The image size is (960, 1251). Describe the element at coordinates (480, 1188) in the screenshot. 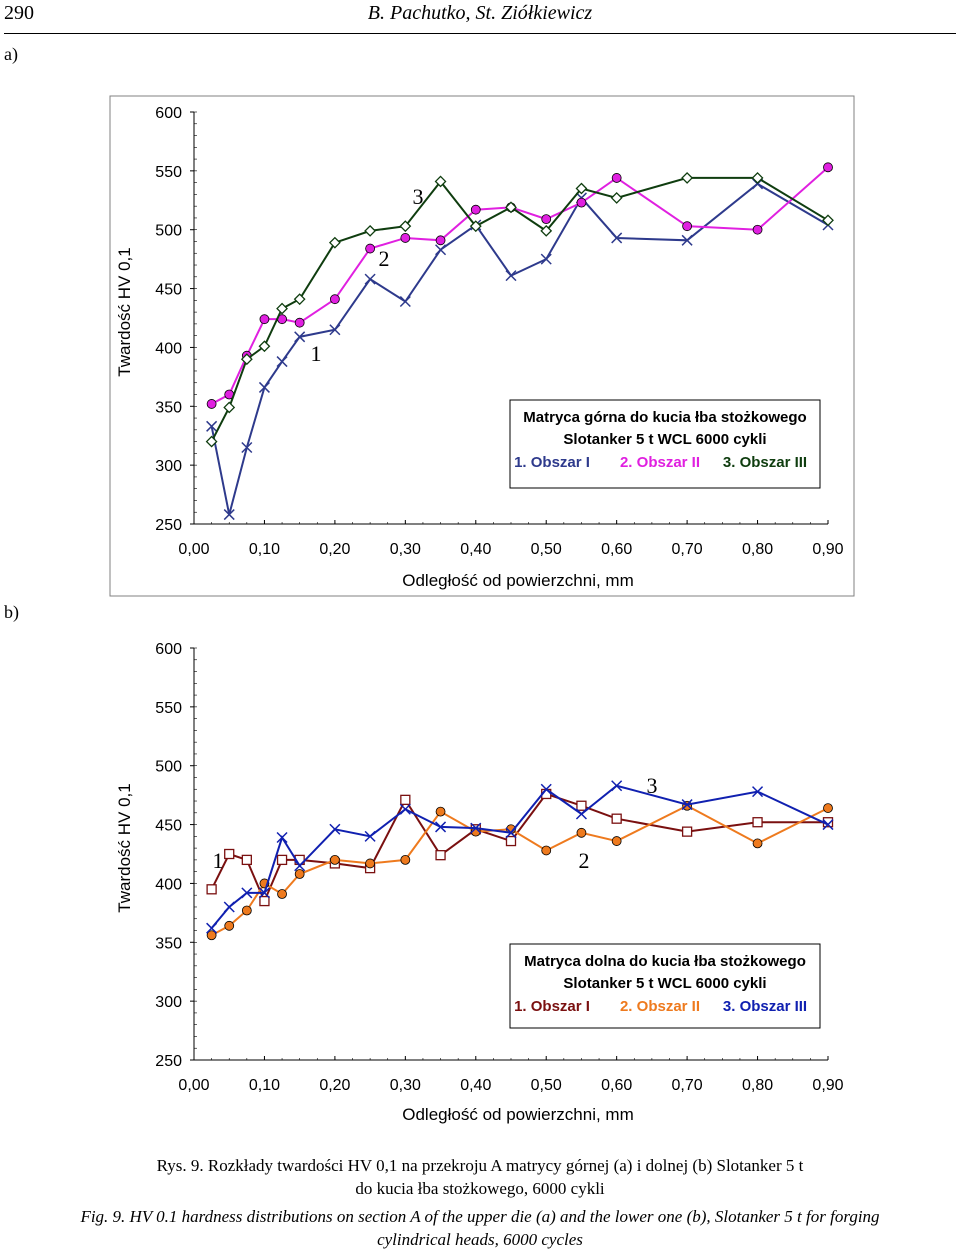

I see `caption-pl-line2: do kucia łba stożkowego, 6000 cykli` at that location.